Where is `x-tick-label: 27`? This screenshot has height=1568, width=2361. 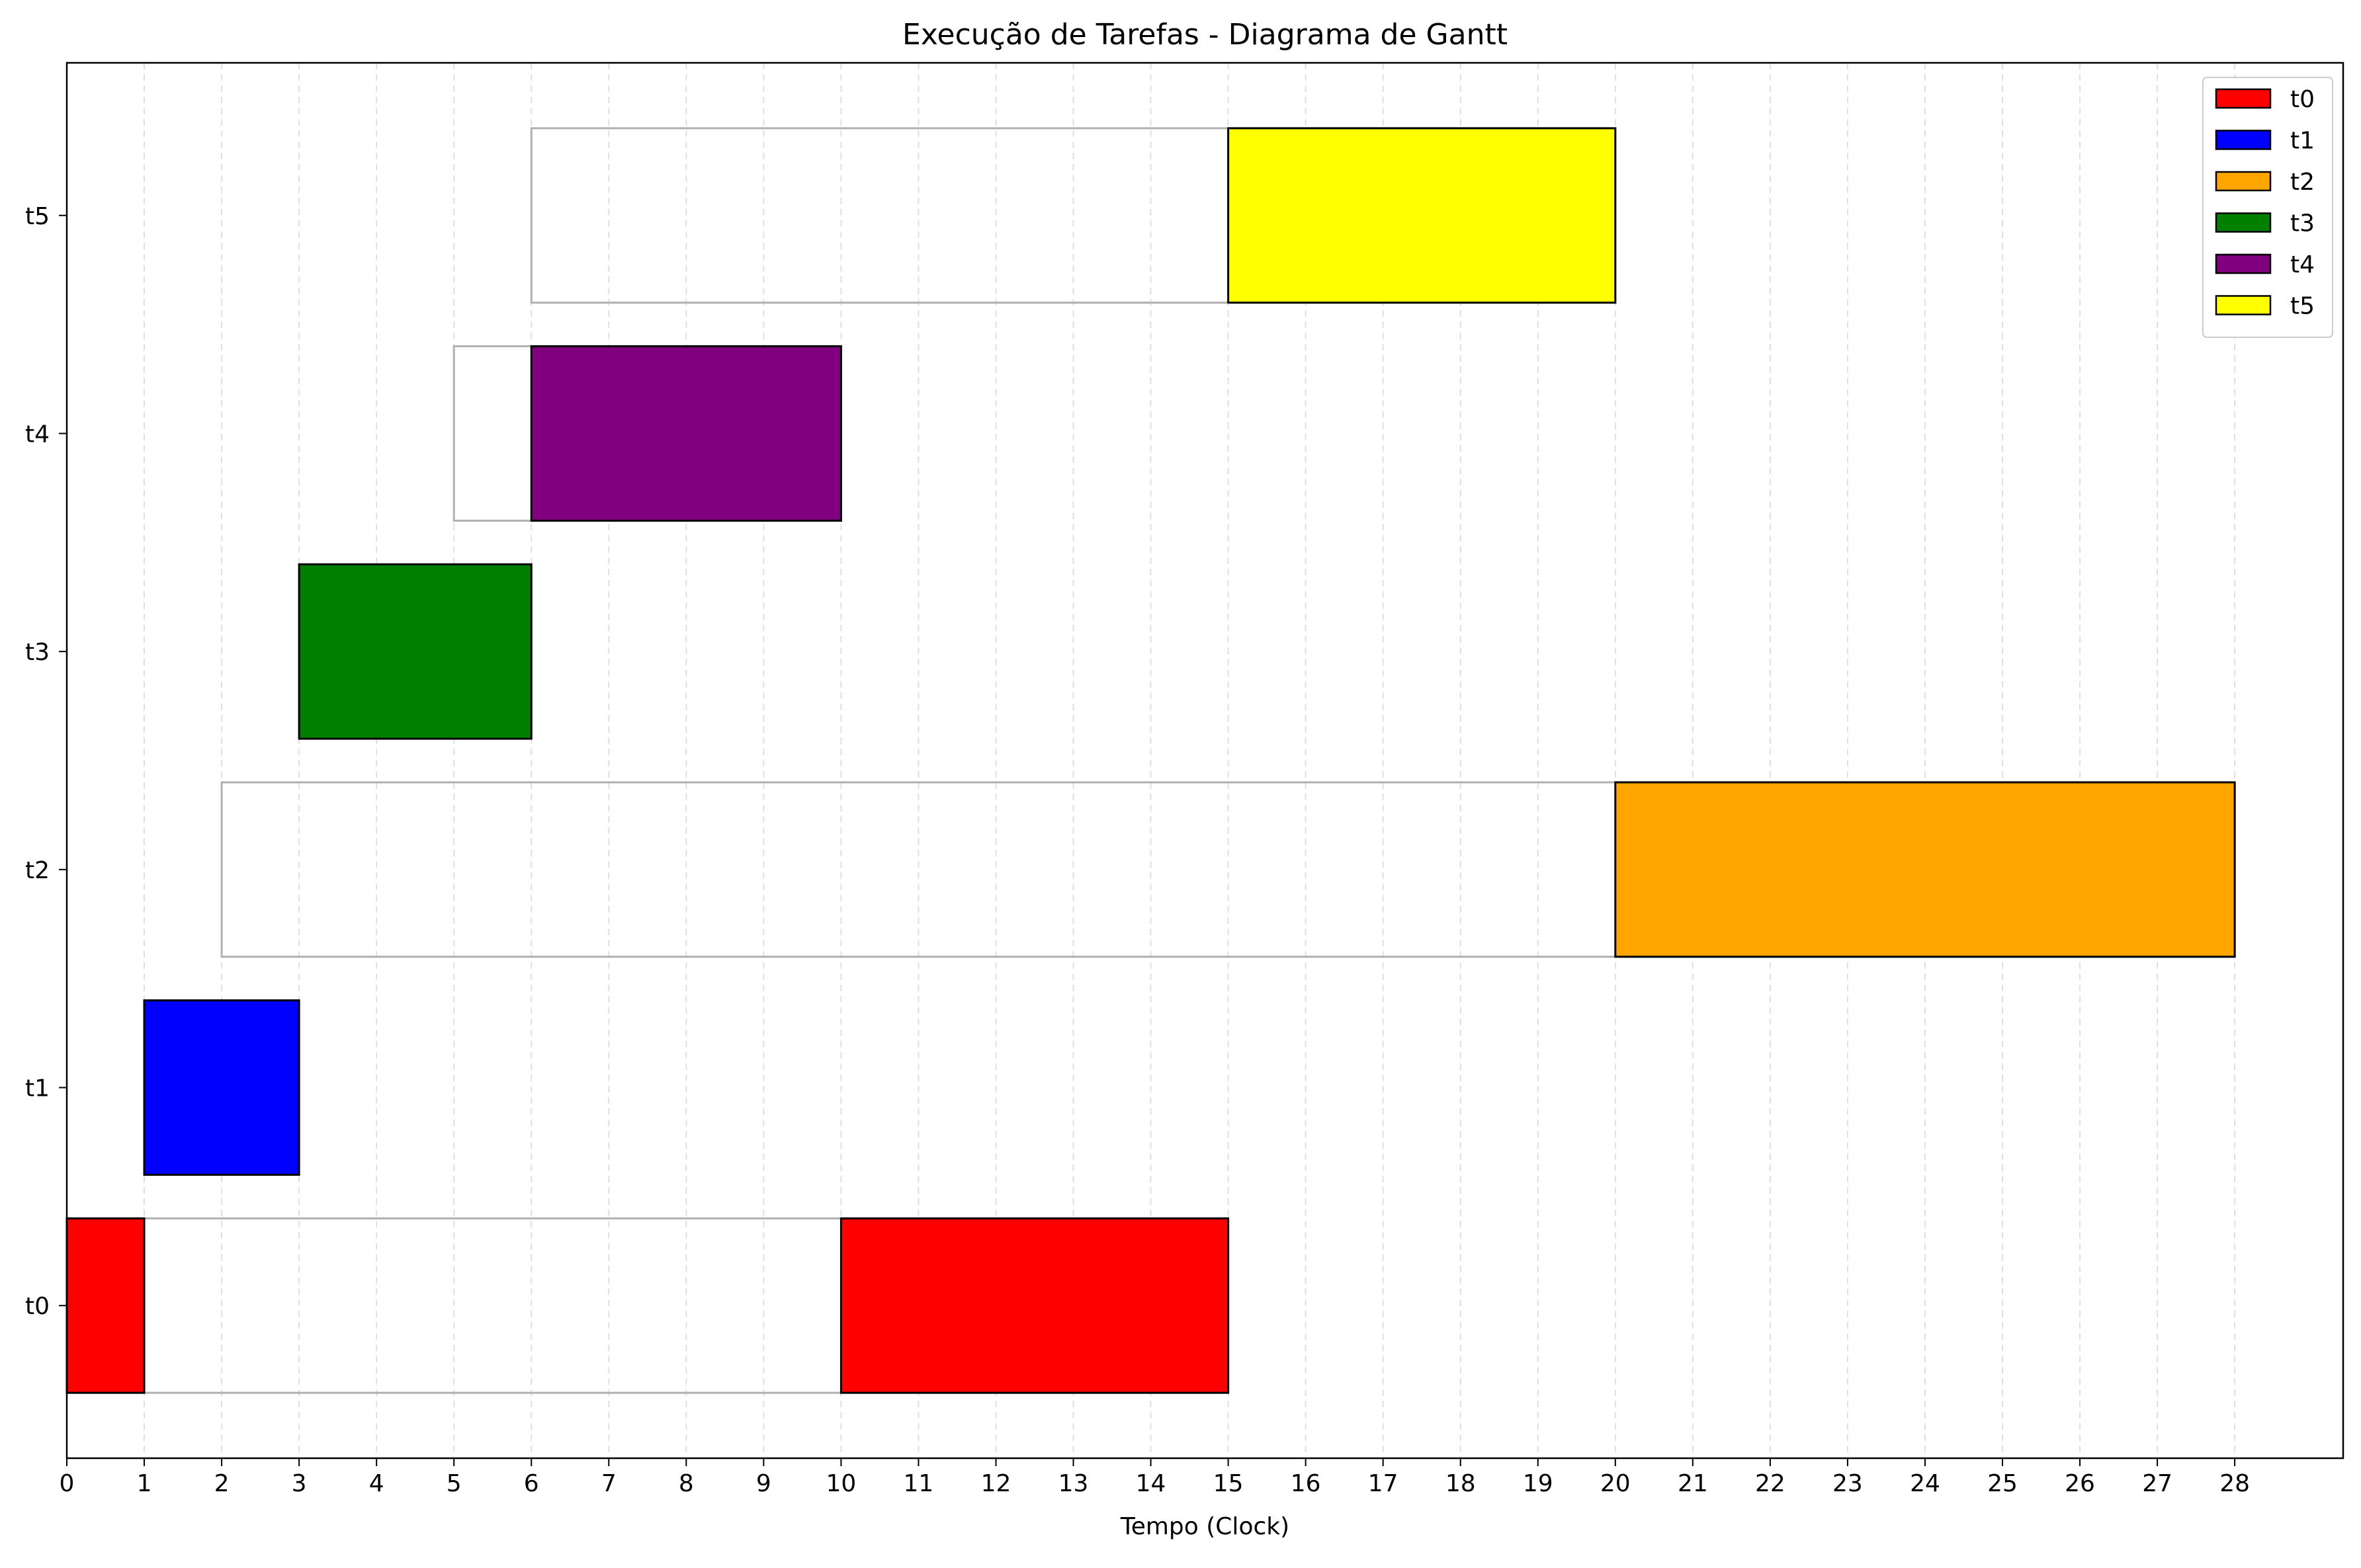
x-tick-label: 27 is located at coordinates (2157, 1483).